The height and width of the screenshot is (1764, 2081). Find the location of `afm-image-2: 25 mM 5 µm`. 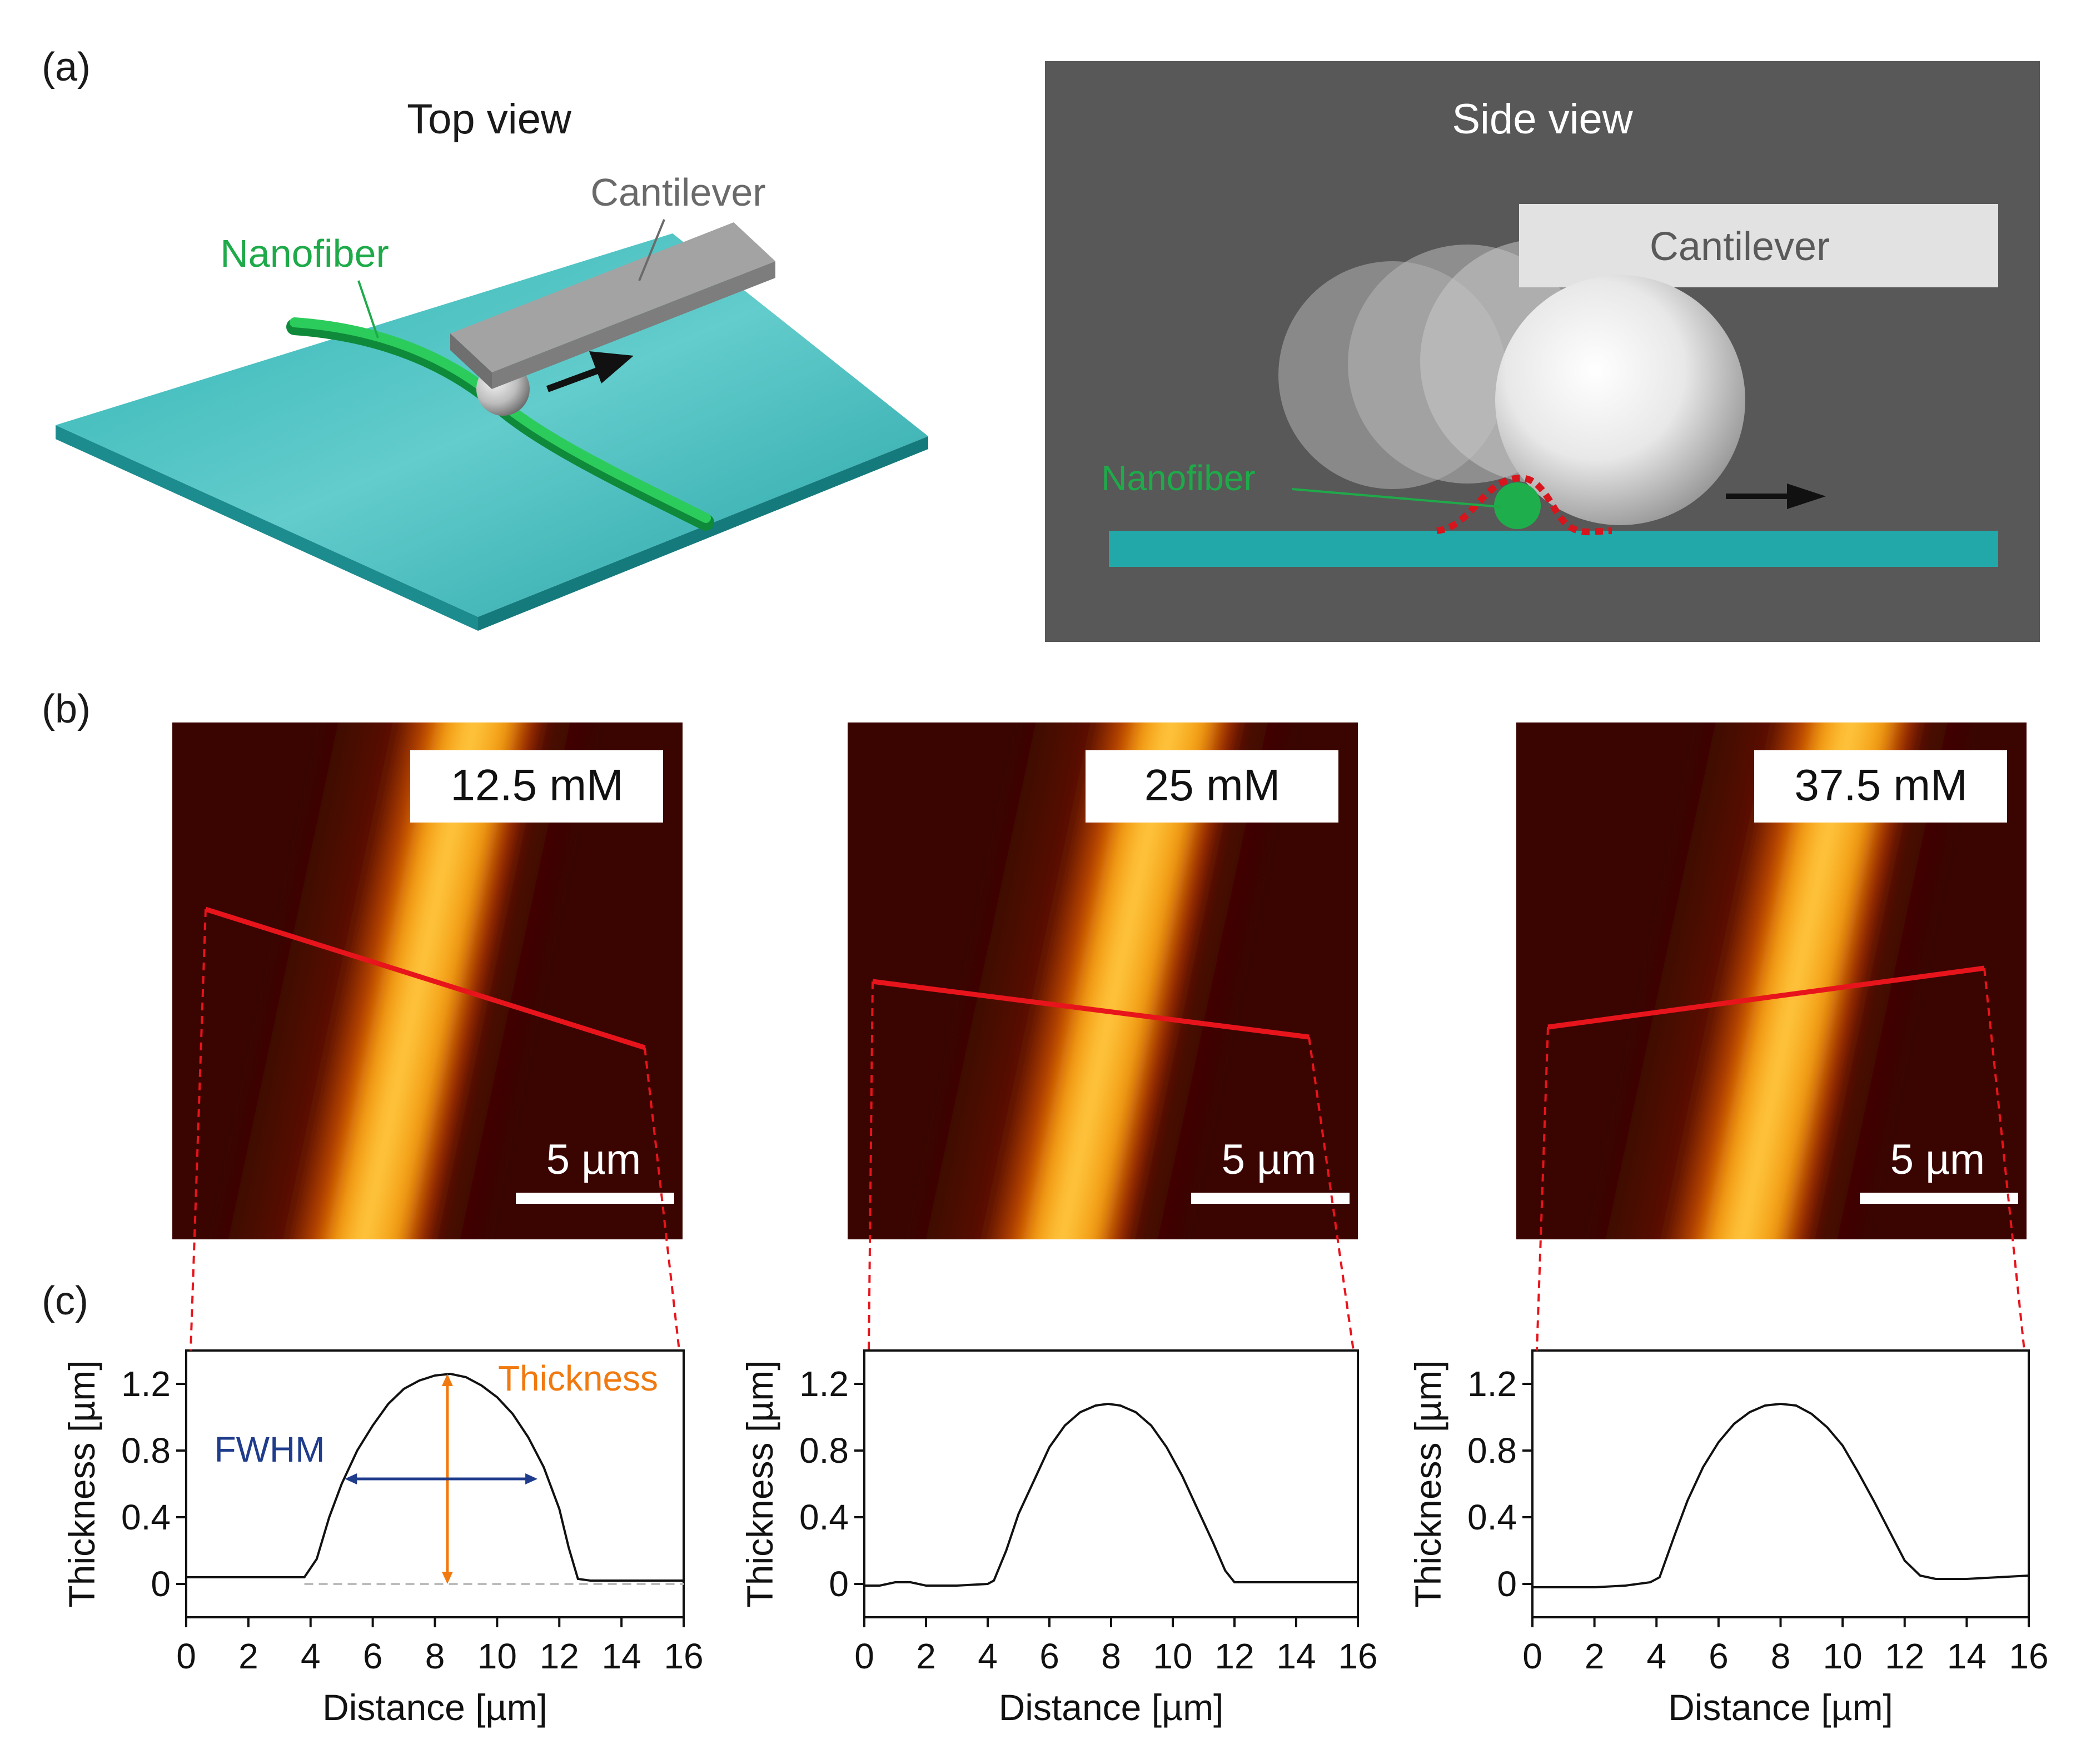

afm-image-2: 25 mM 5 µm is located at coordinates (1103, 980).